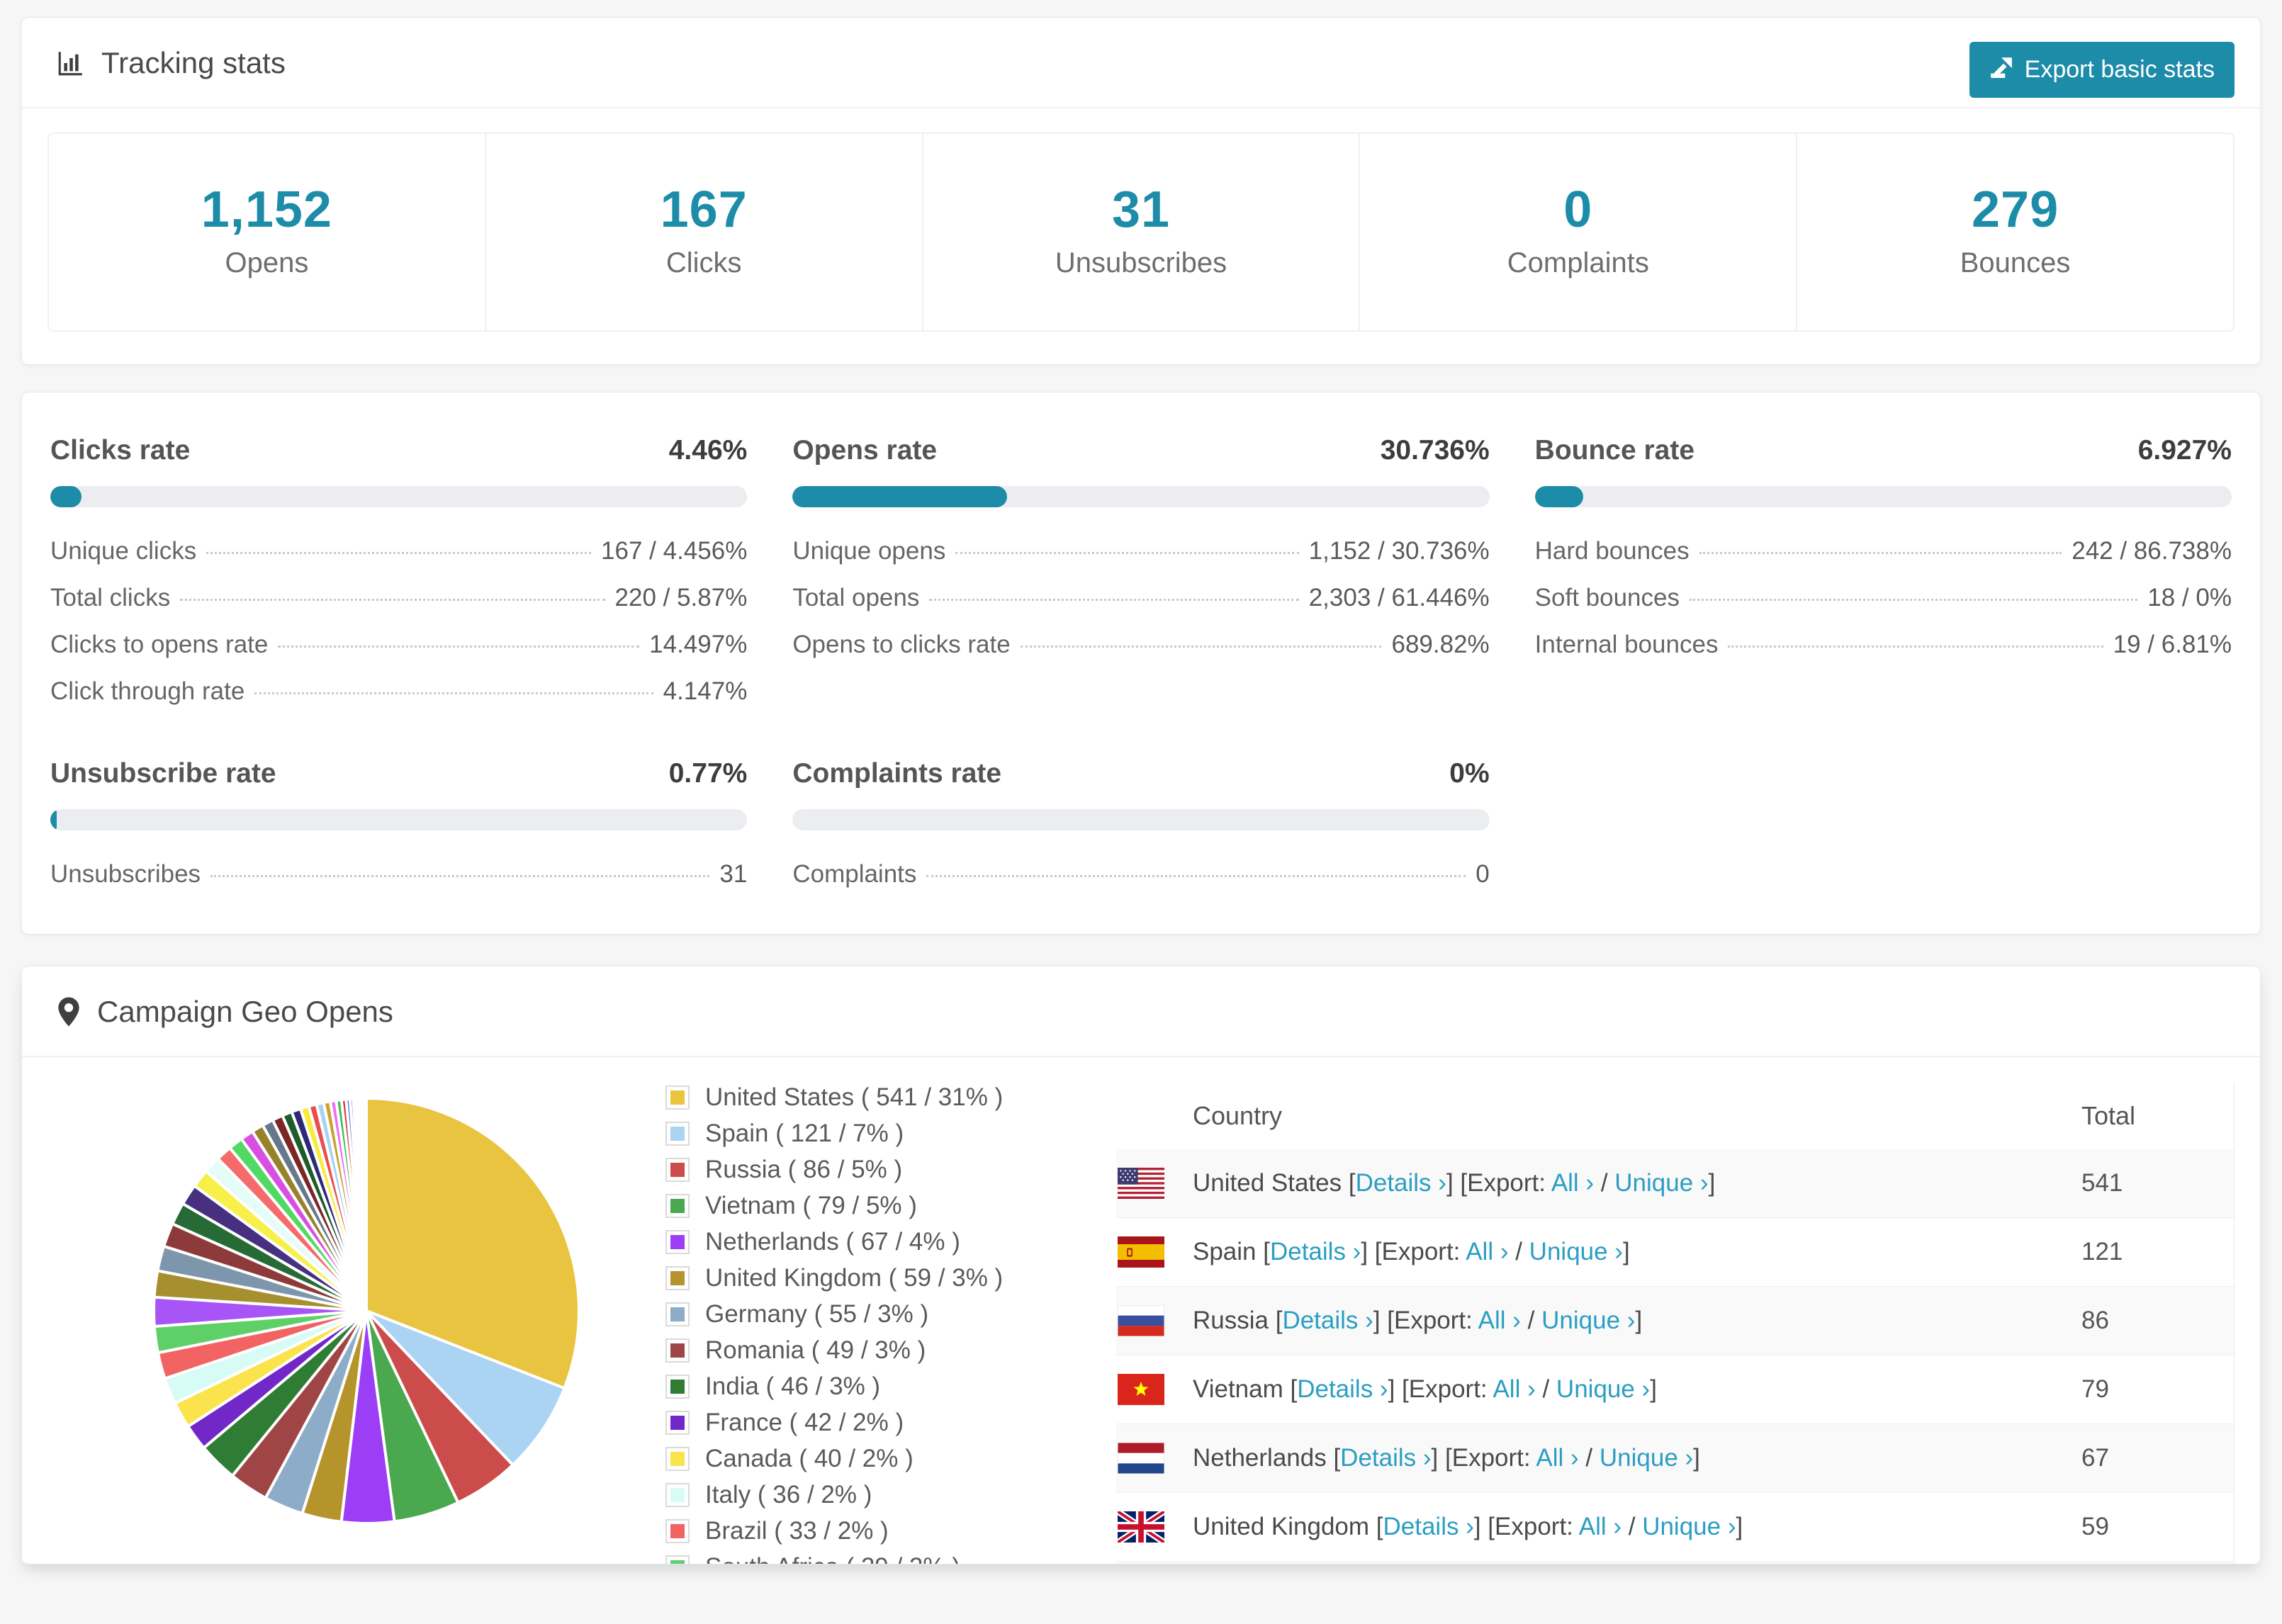  Describe the element at coordinates (708, 774) in the screenshot. I see `rate-value: 0.77%` at that location.